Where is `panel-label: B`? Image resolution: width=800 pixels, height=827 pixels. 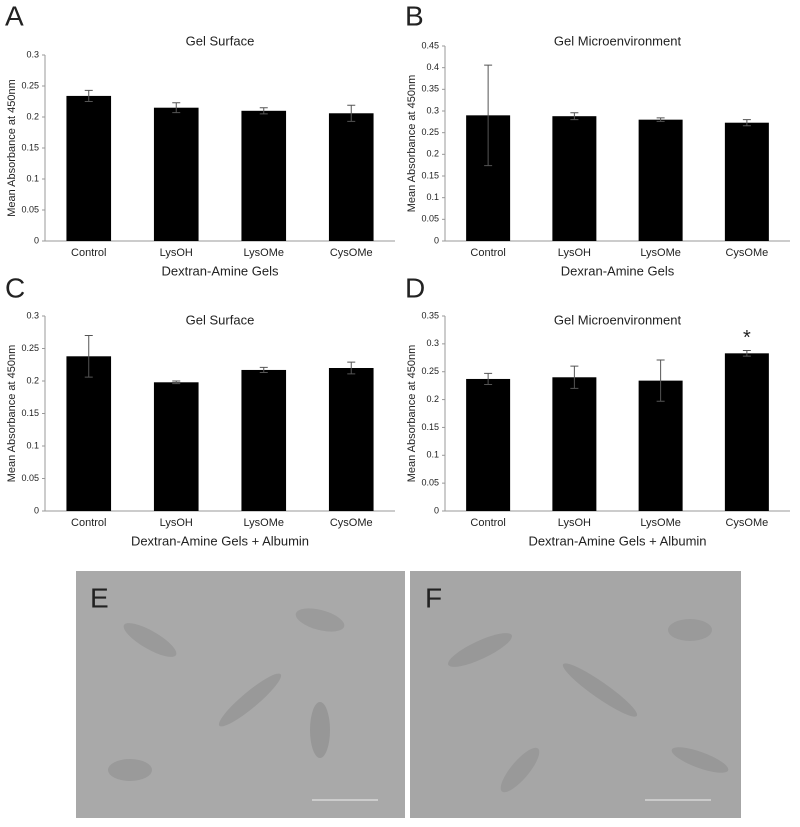 panel-label: B is located at coordinates (414, 15).